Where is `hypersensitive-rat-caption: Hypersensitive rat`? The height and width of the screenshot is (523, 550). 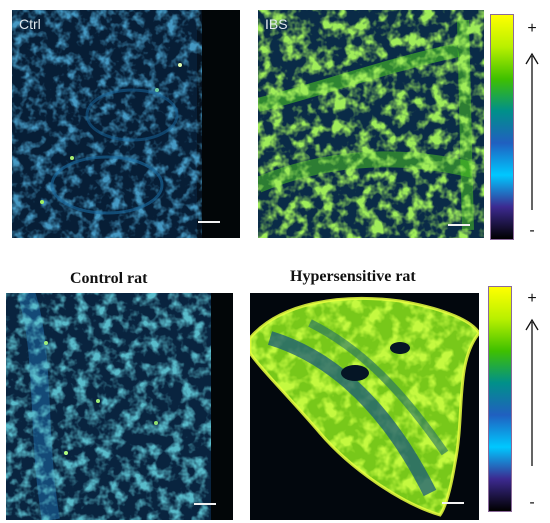
hypersensitive-rat-caption: Hypersensitive rat is located at coordinates (353, 276).